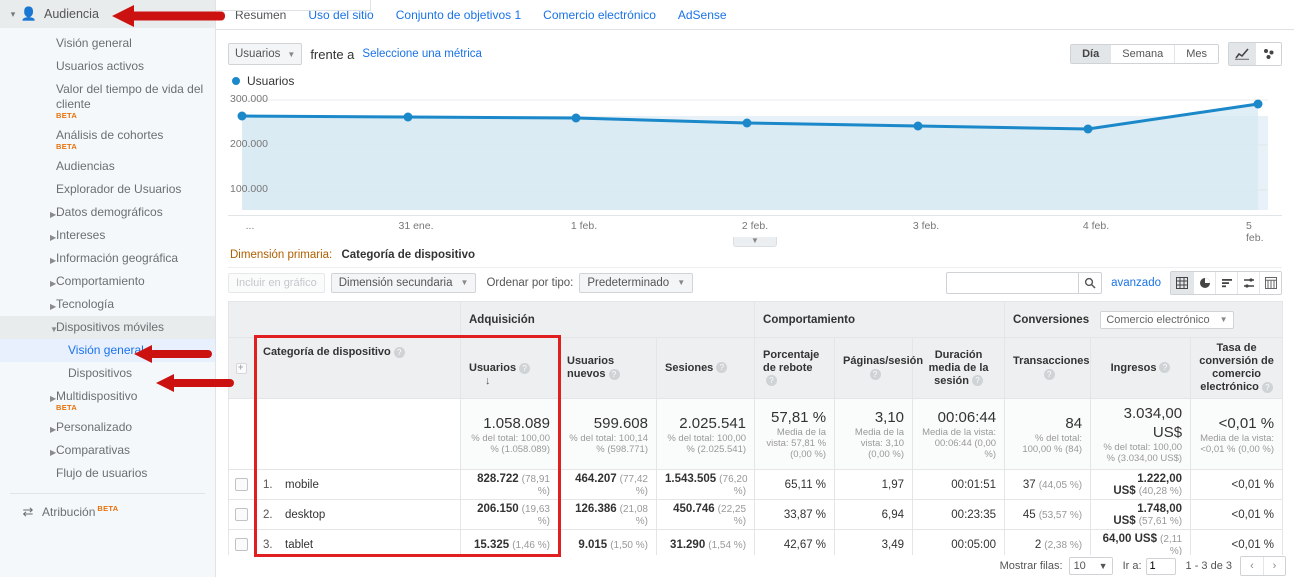 This screenshot has width=1294, height=577. Describe the element at coordinates (705, 368) in the screenshot. I see `column-sesiones: Sesiones?` at that location.